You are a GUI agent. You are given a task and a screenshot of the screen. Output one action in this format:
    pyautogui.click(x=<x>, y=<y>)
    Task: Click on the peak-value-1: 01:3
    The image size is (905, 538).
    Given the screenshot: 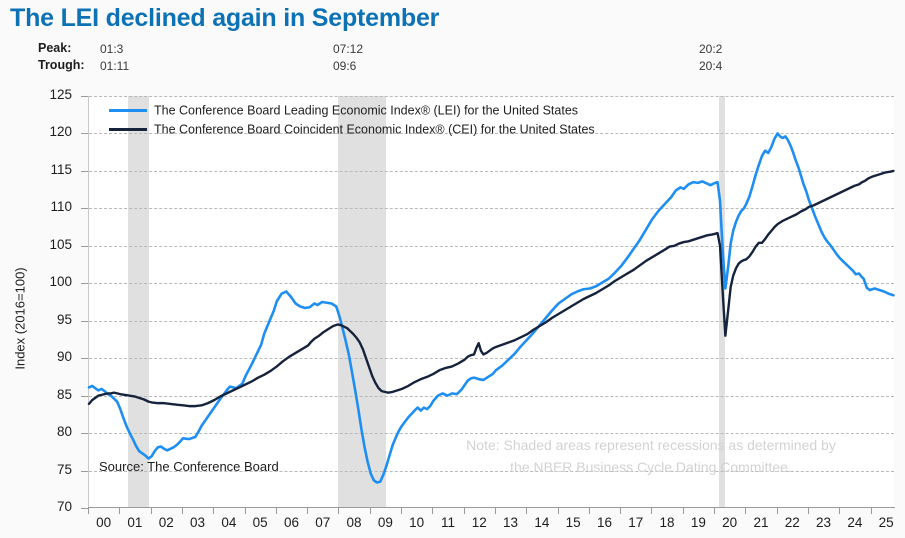 What is the action you would take?
    pyautogui.click(x=112, y=49)
    